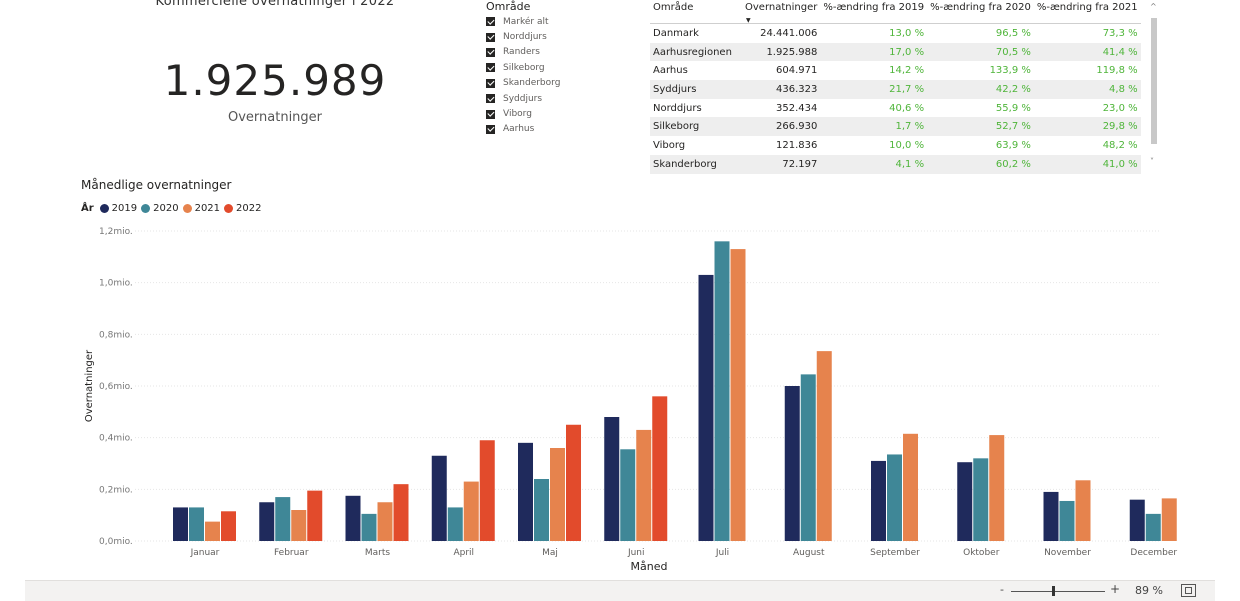  What do you see at coordinates (874, 127) in the screenshot?
I see `cell-change-2019: 1,7 %` at bounding box center [874, 127].